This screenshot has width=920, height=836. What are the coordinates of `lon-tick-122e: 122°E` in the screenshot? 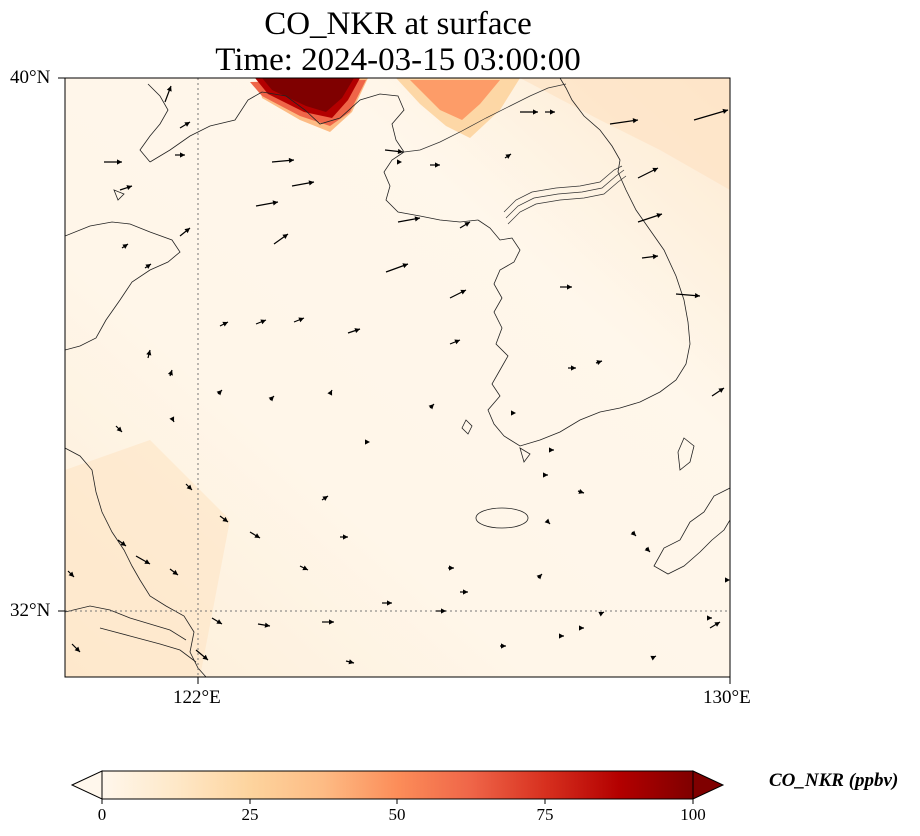 It's located at (197, 697).